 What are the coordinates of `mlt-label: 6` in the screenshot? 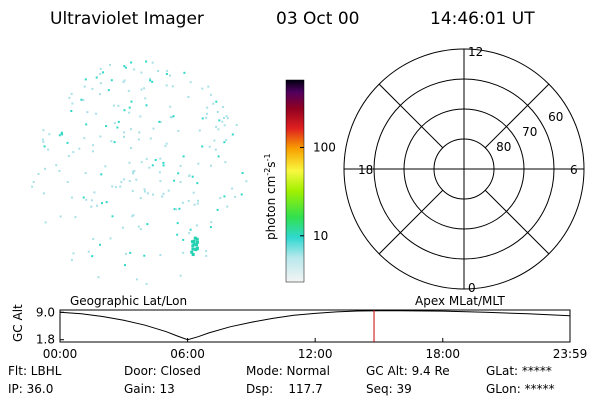 It's located at (574, 170).